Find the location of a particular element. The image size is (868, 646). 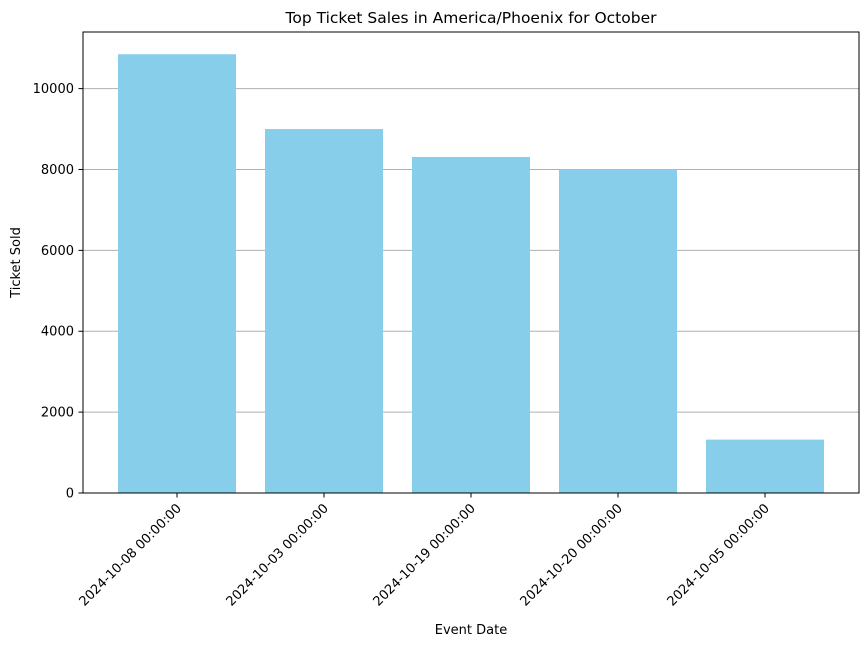

x-tick-label: 2024-10-19 00:00:00 is located at coordinates (425, 555).